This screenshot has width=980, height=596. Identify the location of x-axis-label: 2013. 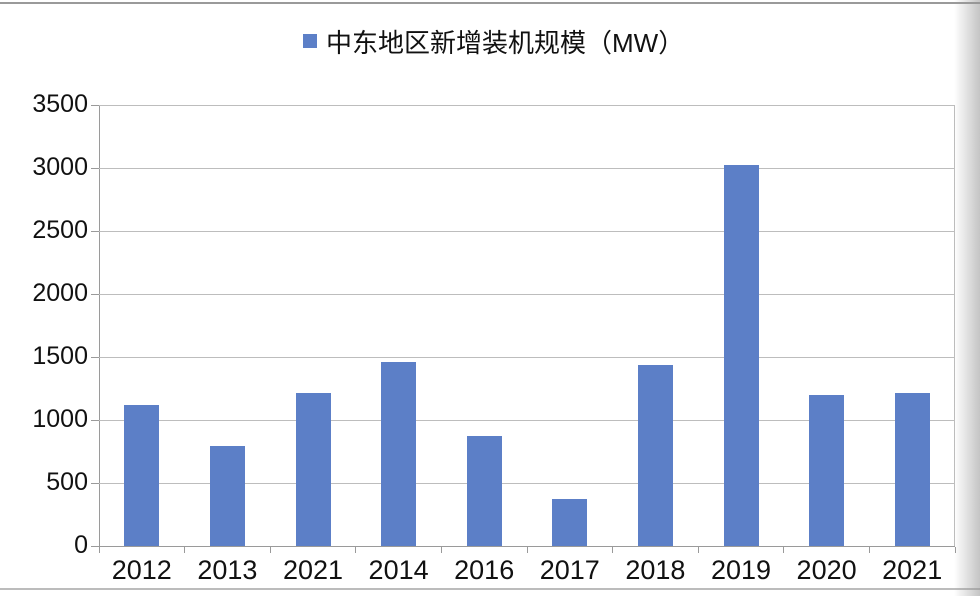
(227, 570).